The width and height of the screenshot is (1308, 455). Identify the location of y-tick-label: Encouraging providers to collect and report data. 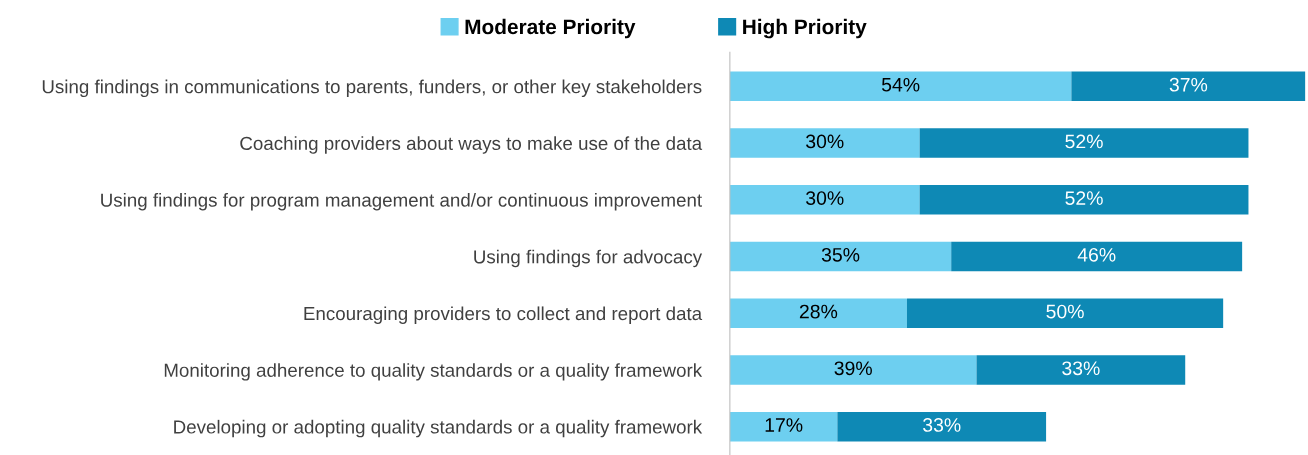
(503, 315).